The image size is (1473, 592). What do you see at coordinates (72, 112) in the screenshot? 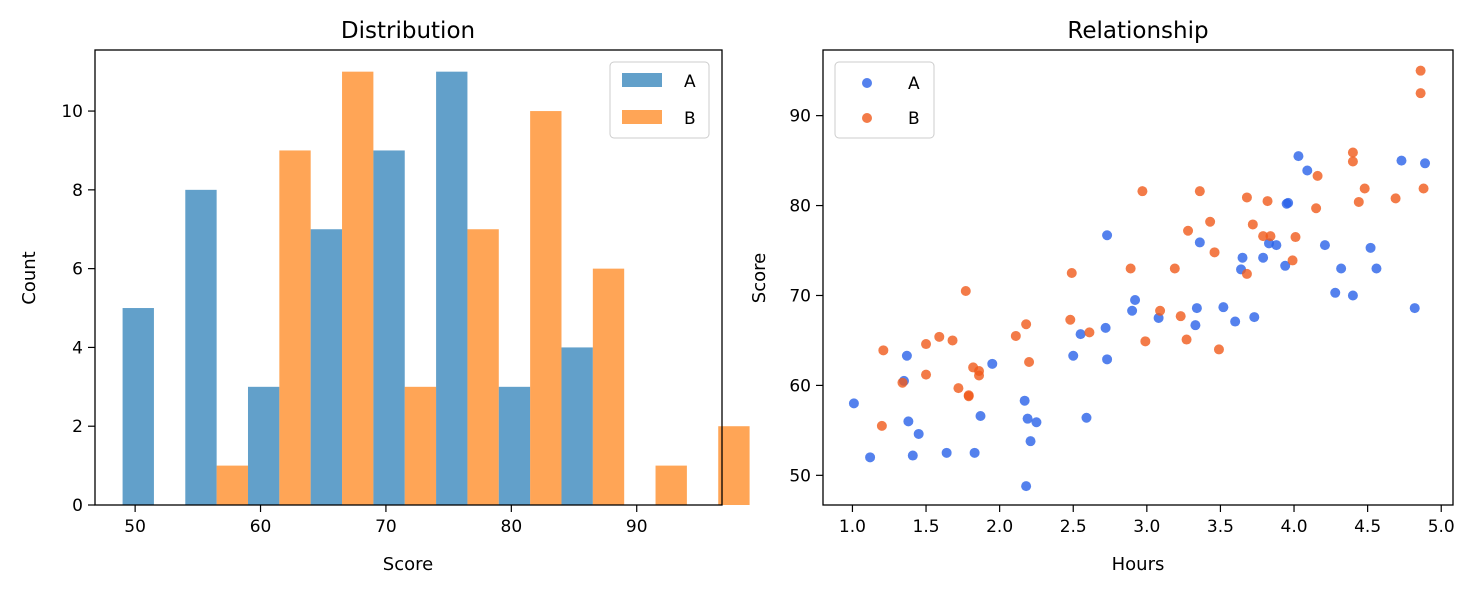
I see `y-tick-label: 10` at bounding box center [72, 112].